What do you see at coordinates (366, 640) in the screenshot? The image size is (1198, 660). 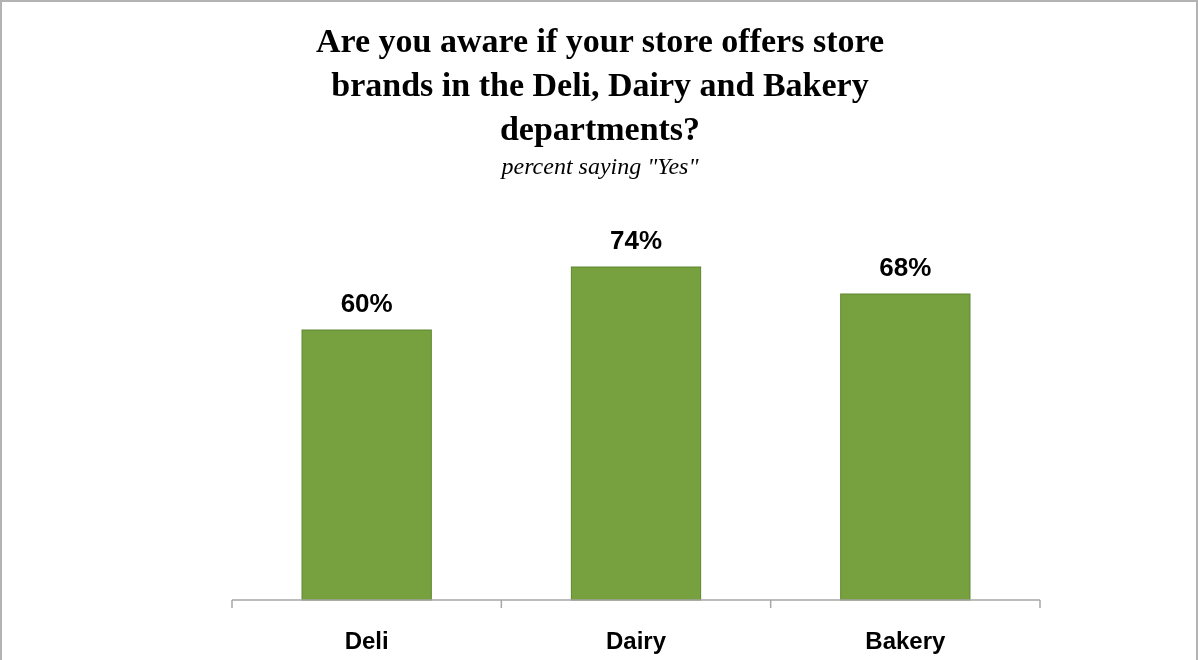 I see `x-tick-label: Deli` at bounding box center [366, 640].